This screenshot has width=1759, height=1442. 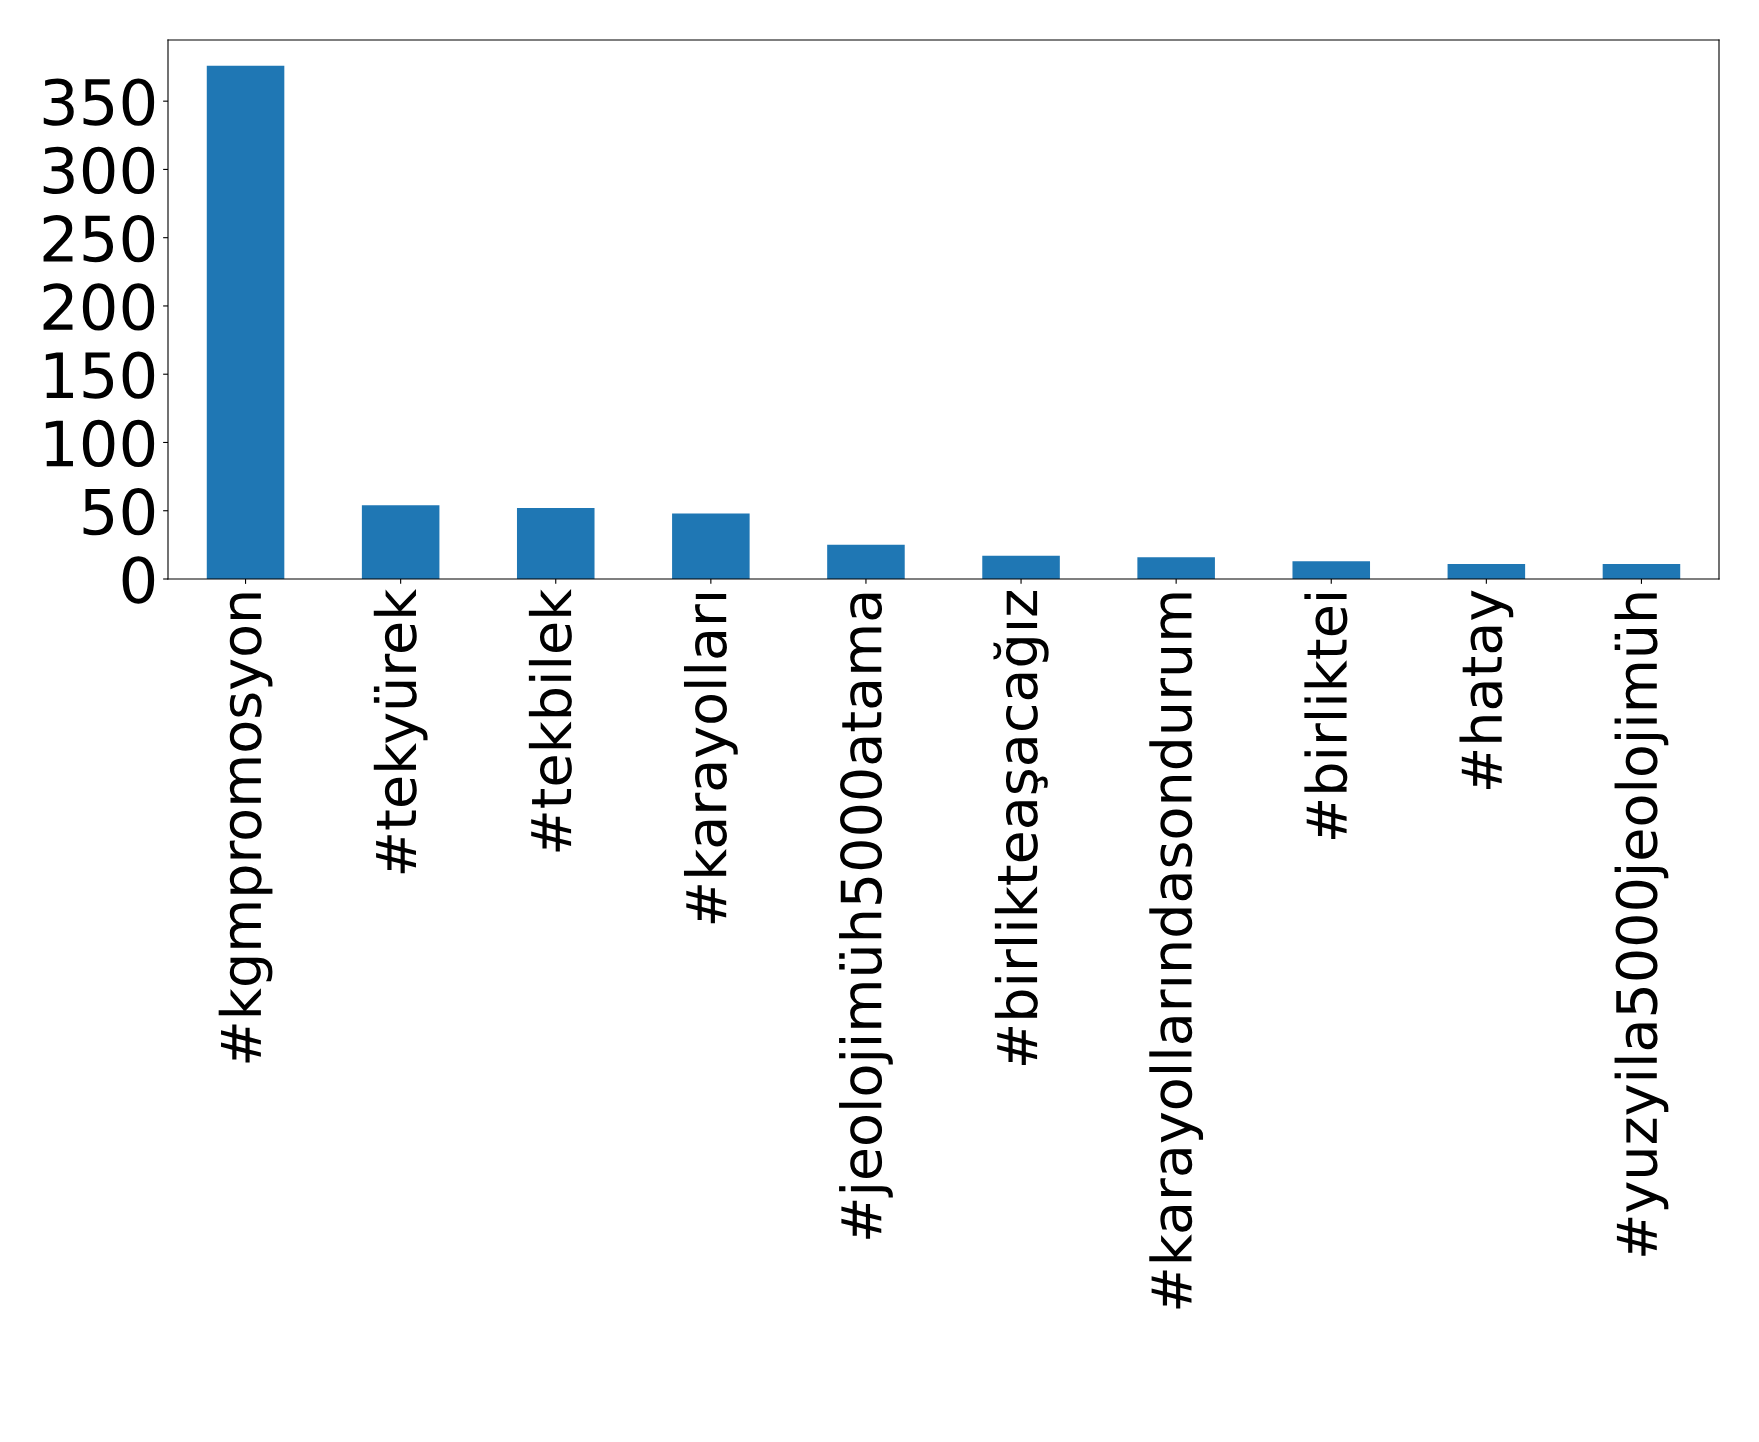 What do you see at coordinates (400, 731) in the screenshot?
I see `x-tick-label: #tekyürek` at bounding box center [400, 731].